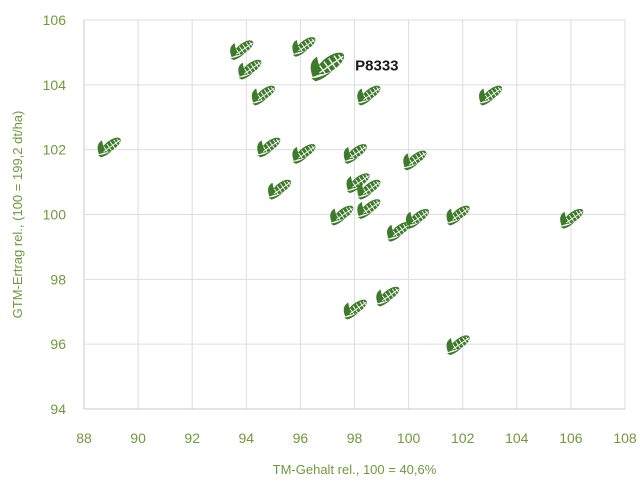 This screenshot has height=485, width=640. Describe the element at coordinates (192, 438) in the screenshot. I see `x-tick-label: 92` at that location.